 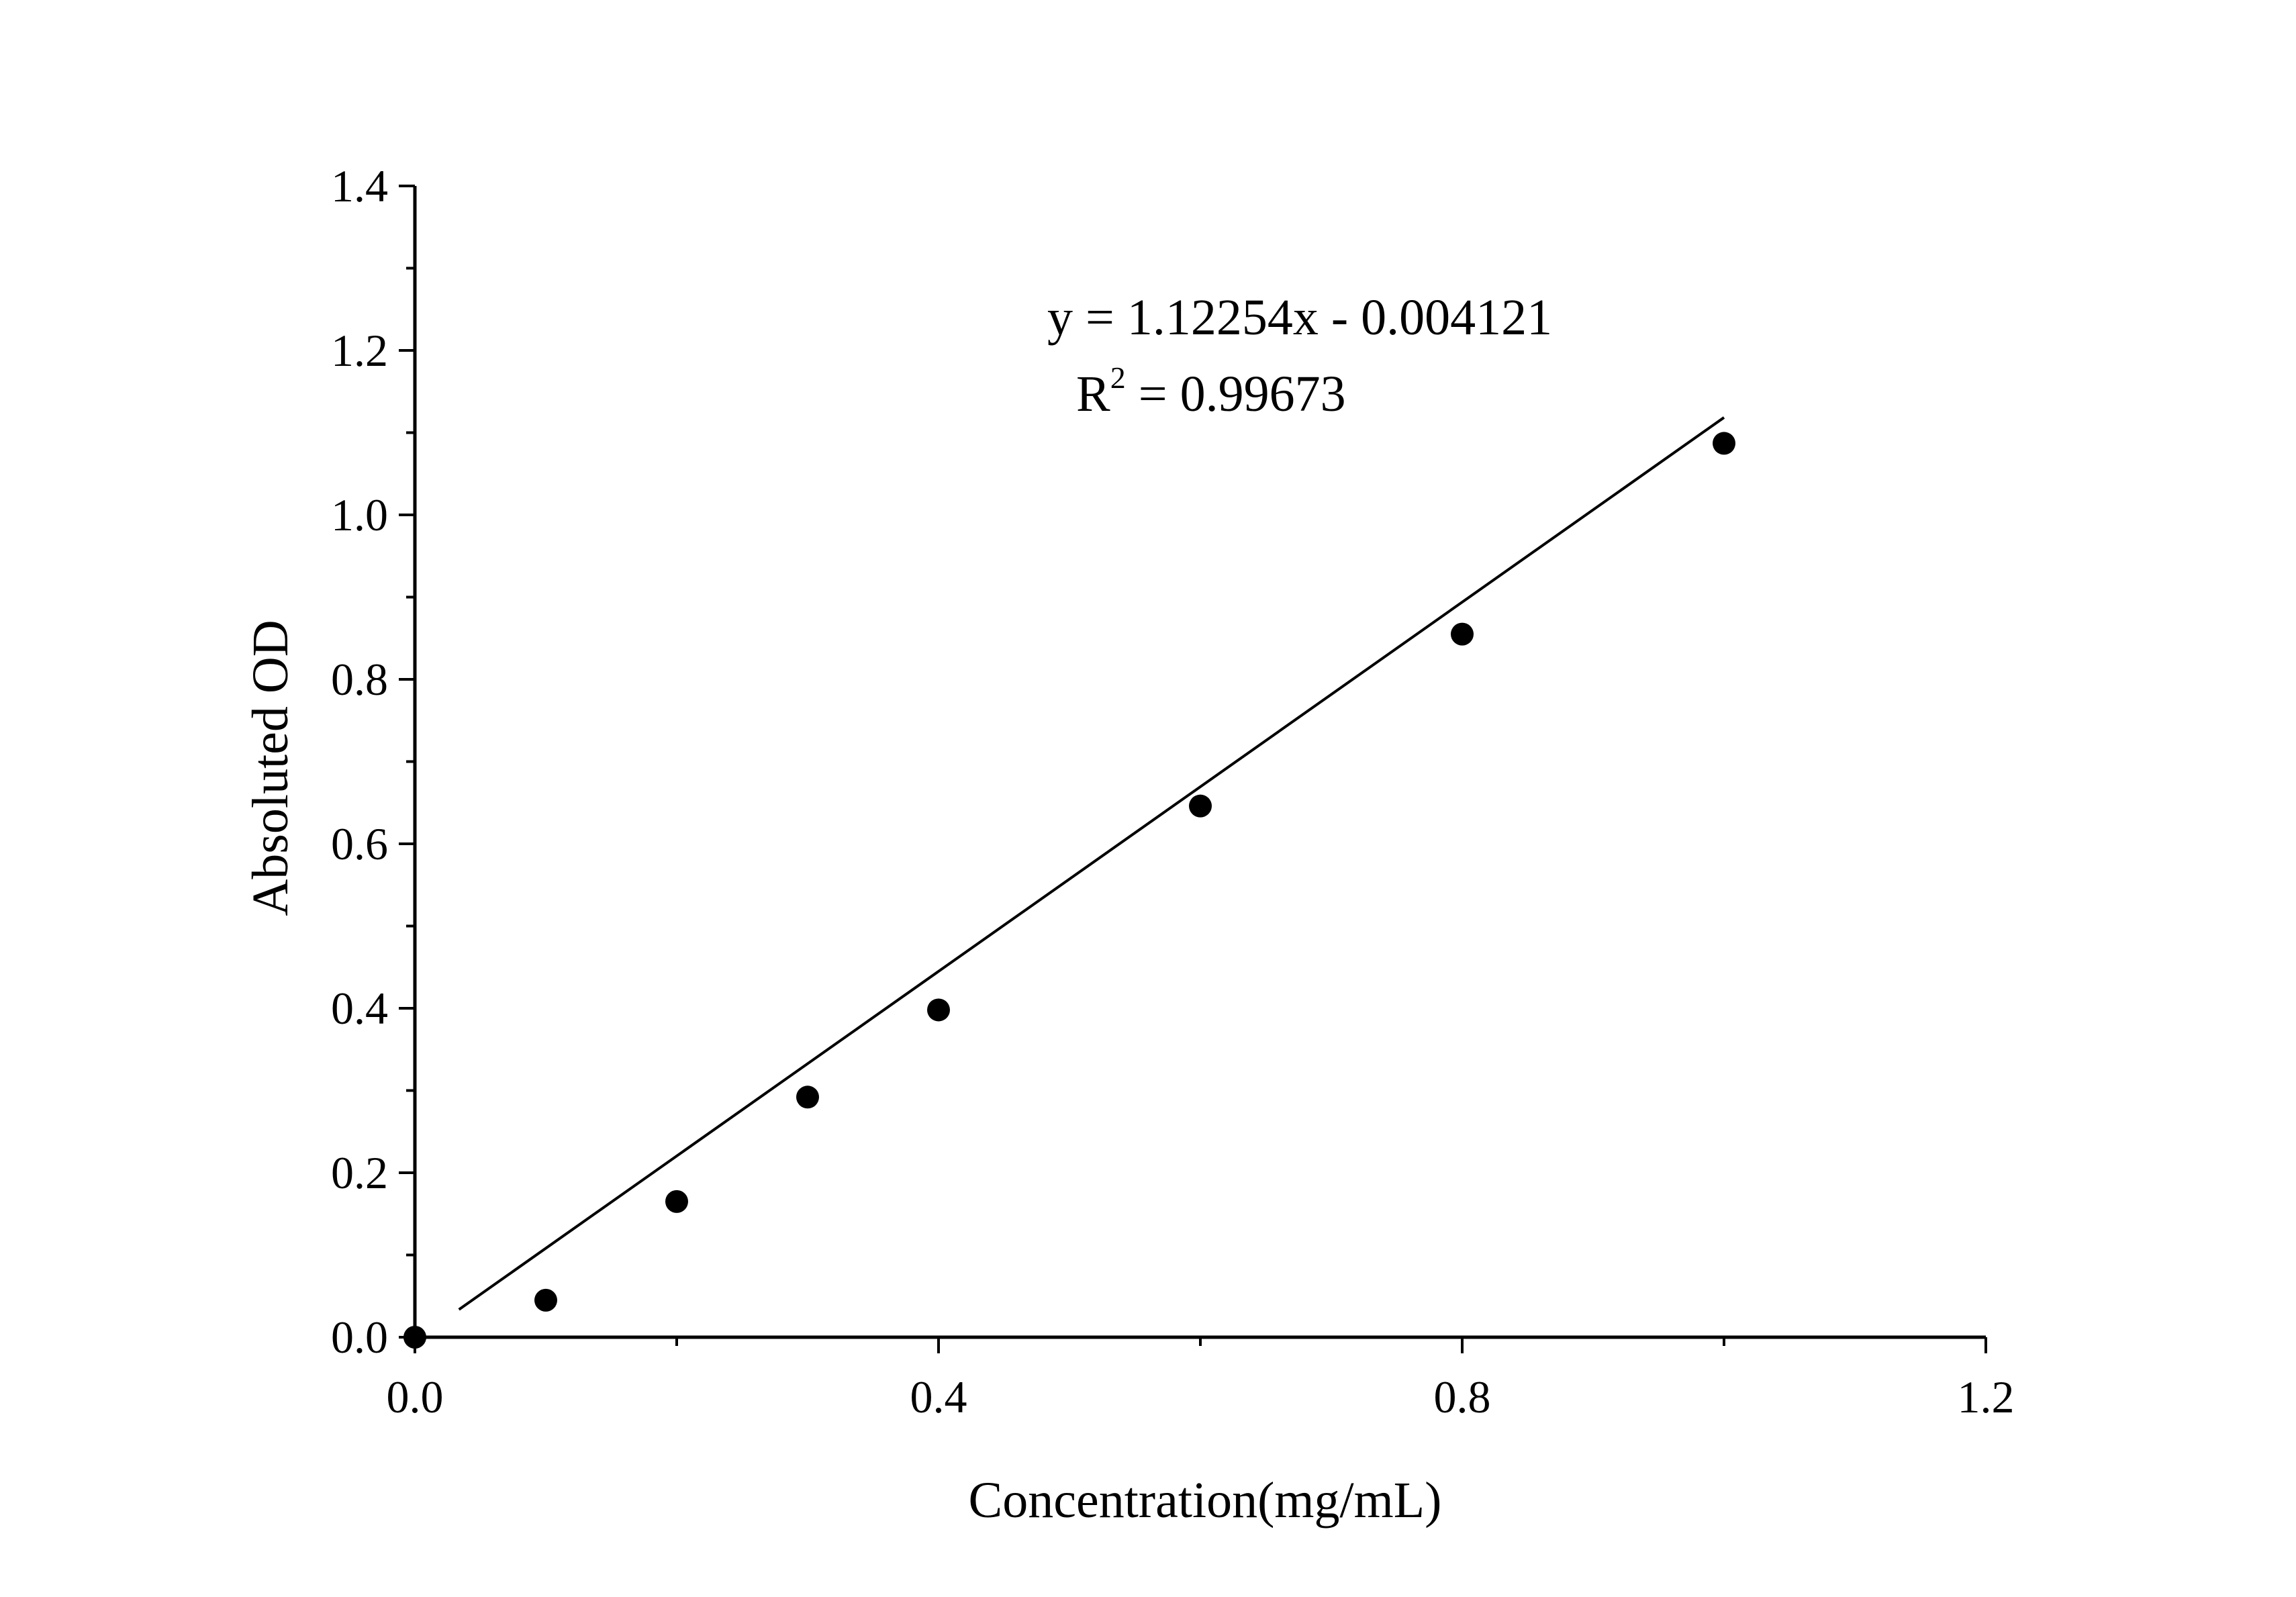 What do you see at coordinates (1987, 1397) in the screenshot?
I see `x-tick-label: 1.2` at bounding box center [1987, 1397].